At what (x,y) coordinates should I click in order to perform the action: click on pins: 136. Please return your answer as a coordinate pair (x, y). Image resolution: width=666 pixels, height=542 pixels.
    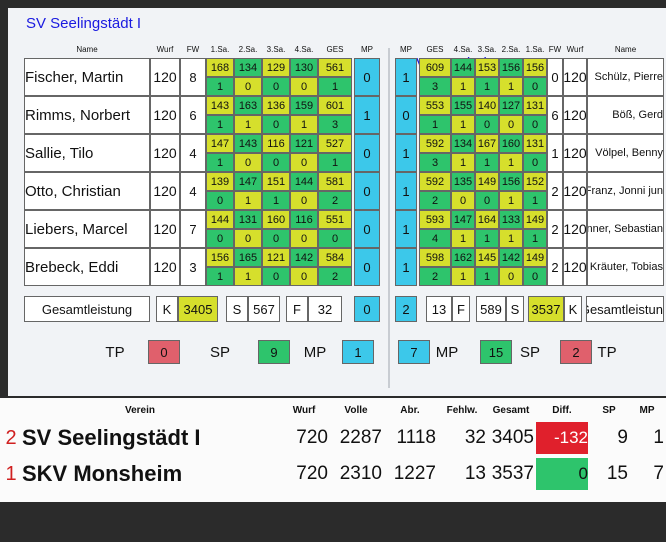
    Looking at the image, I should click on (276, 105).